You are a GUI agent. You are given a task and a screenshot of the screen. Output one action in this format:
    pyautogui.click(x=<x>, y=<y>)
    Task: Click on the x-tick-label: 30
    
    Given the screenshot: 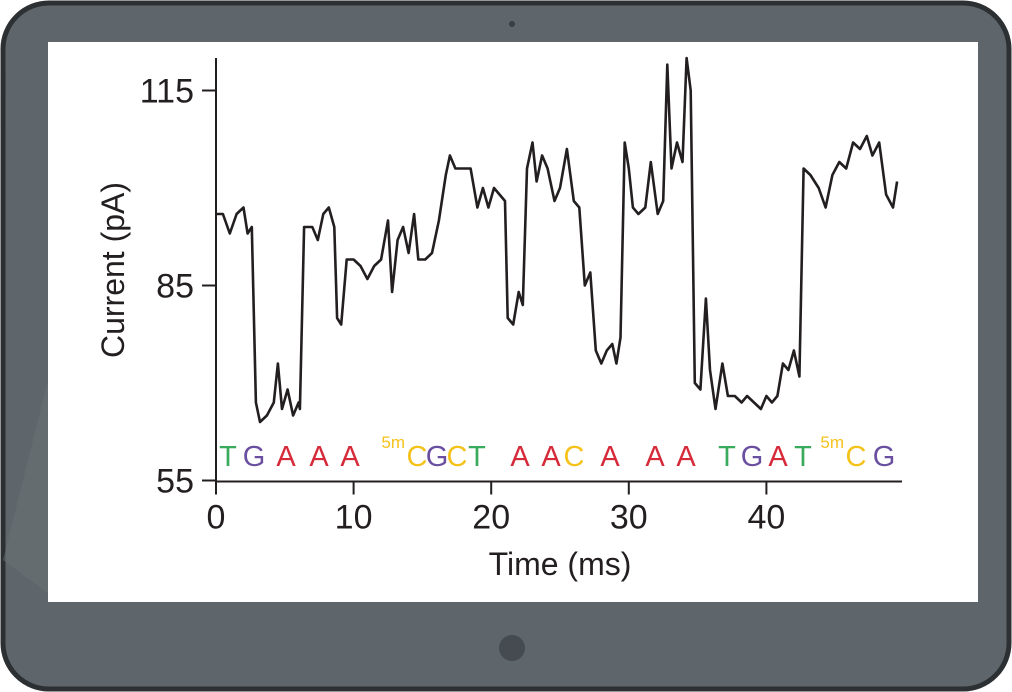 What is the action you would take?
    pyautogui.click(x=629, y=518)
    